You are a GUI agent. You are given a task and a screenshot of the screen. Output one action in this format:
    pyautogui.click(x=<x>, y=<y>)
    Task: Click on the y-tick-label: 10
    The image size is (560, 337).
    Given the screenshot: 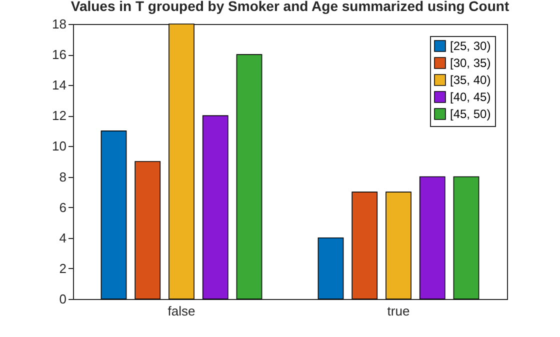 What is the action you would take?
    pyautogui.click(x=59, y=146)
    